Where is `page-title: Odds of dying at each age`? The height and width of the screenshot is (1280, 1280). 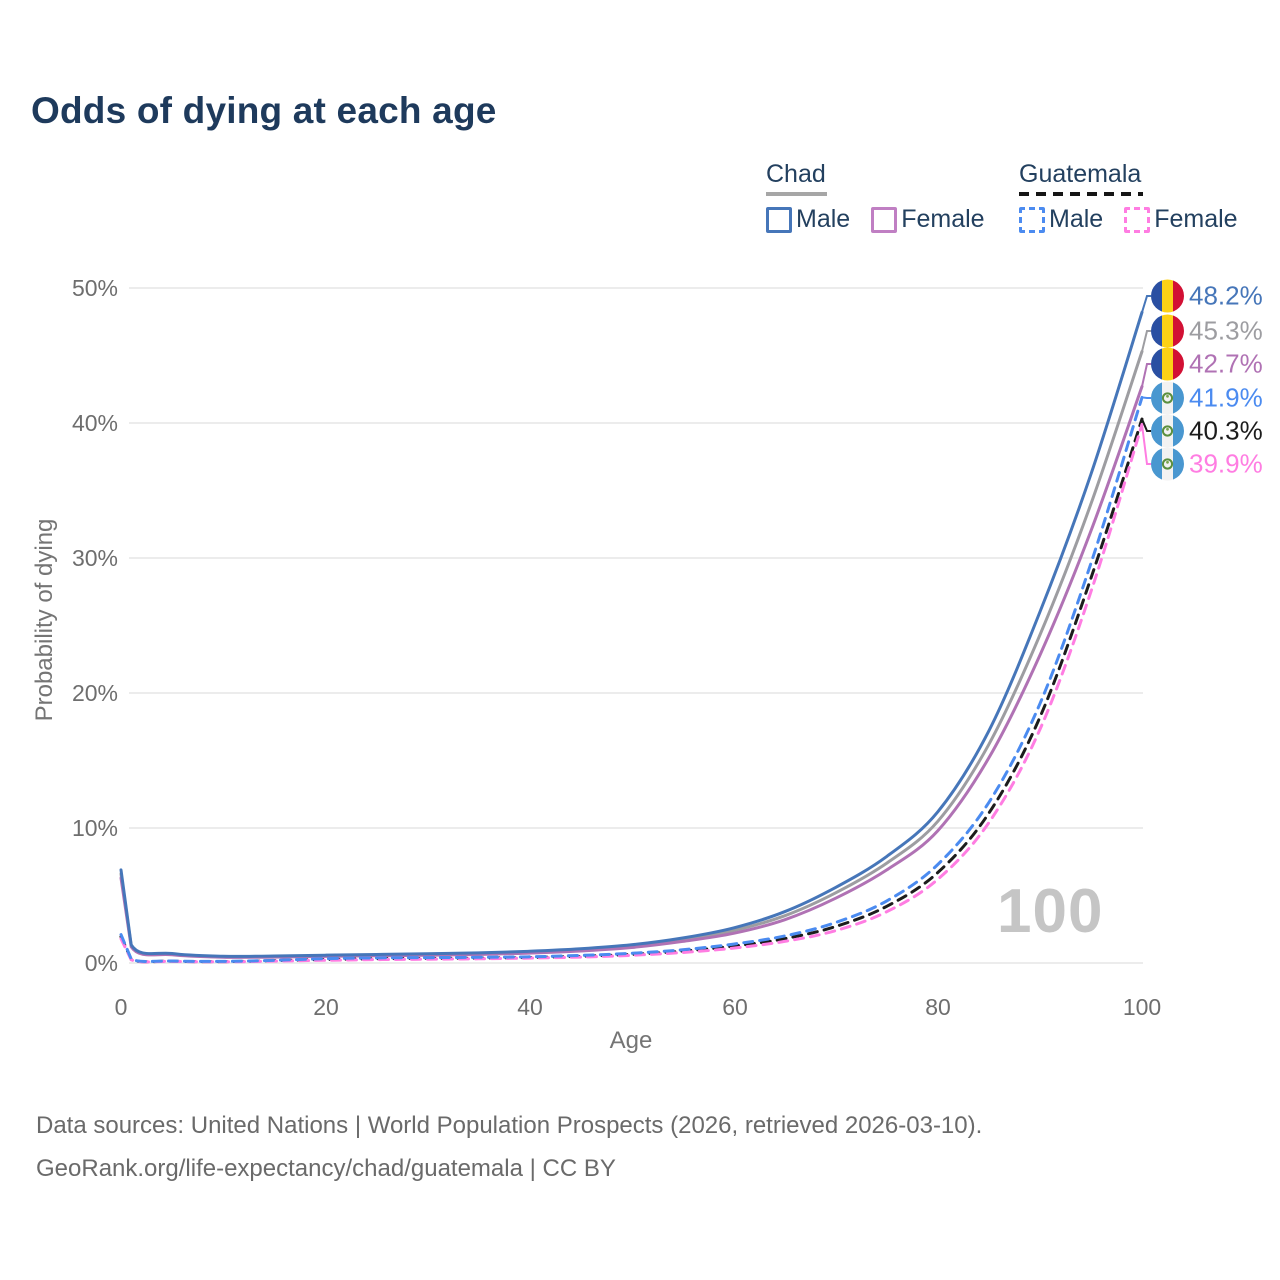 page-title: Odds of dying at each age is located at coordinates (264, 110).